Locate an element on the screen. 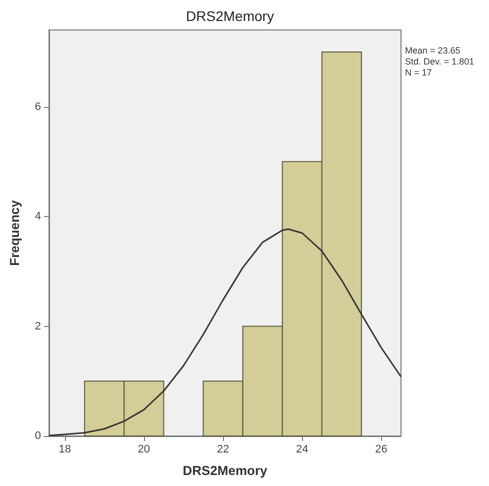  y-tick-label: 6 is located at coordinates (37, 106).